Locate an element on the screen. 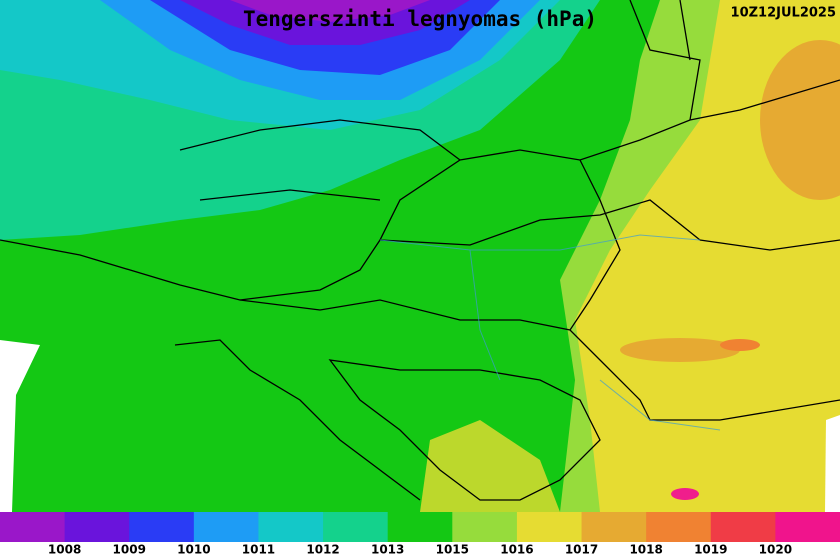 The image size is (840, 560). no-data-west is located at coordinates (20, 426).